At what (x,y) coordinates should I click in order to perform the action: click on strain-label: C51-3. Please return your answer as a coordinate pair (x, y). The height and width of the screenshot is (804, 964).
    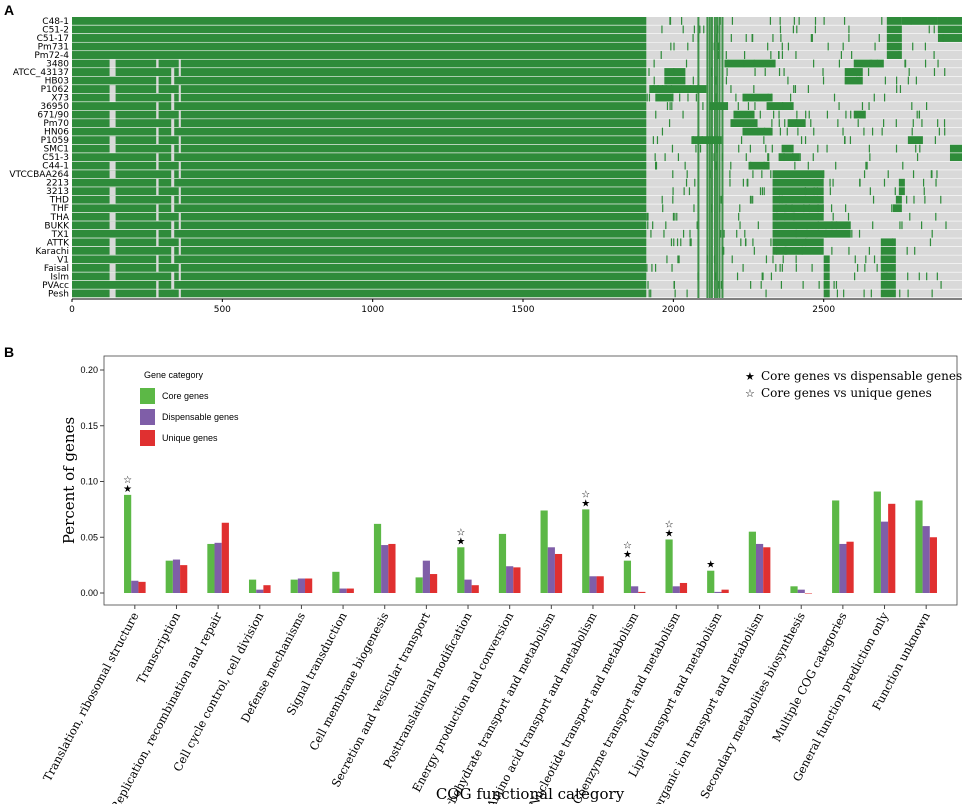
    Looking at the image, I should click on (55, 158).